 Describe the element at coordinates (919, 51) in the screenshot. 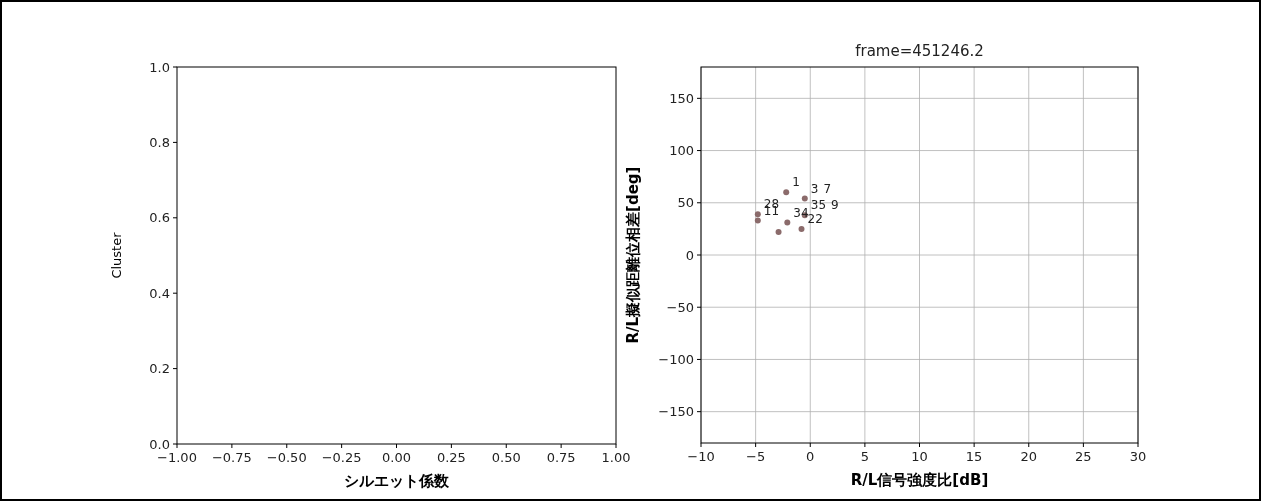

I see `chart-title: frame=451246.2` at that location.